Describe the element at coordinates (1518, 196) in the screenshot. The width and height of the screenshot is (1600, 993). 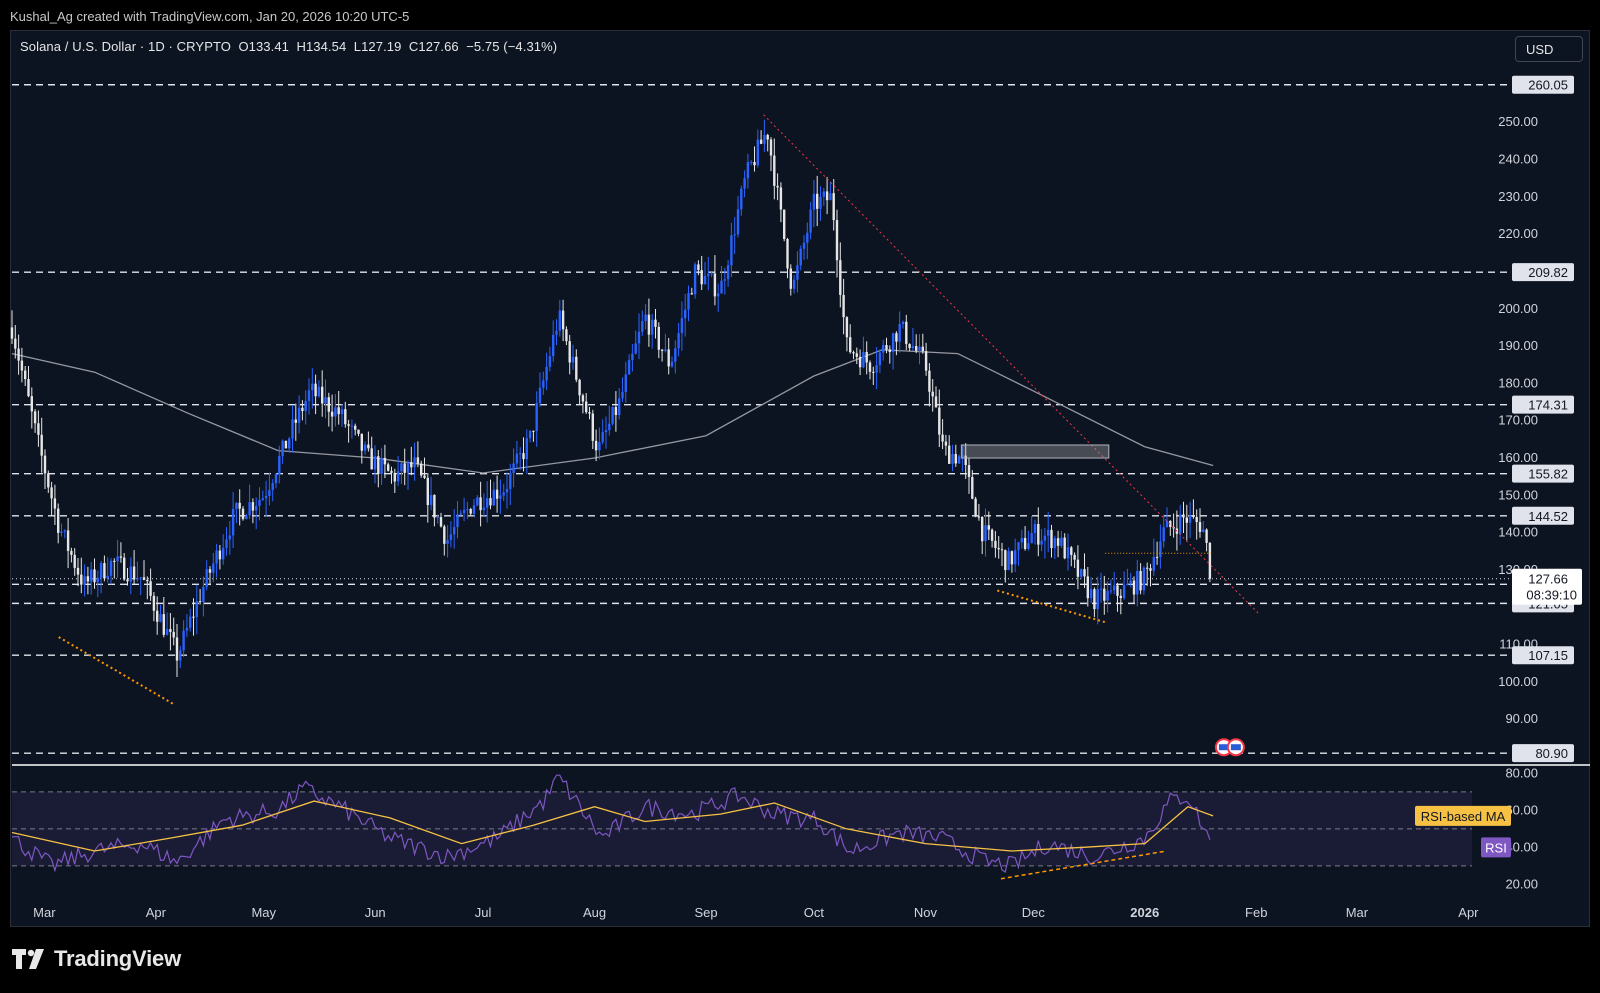
I see `price-axis-label: 230.00` at that location.